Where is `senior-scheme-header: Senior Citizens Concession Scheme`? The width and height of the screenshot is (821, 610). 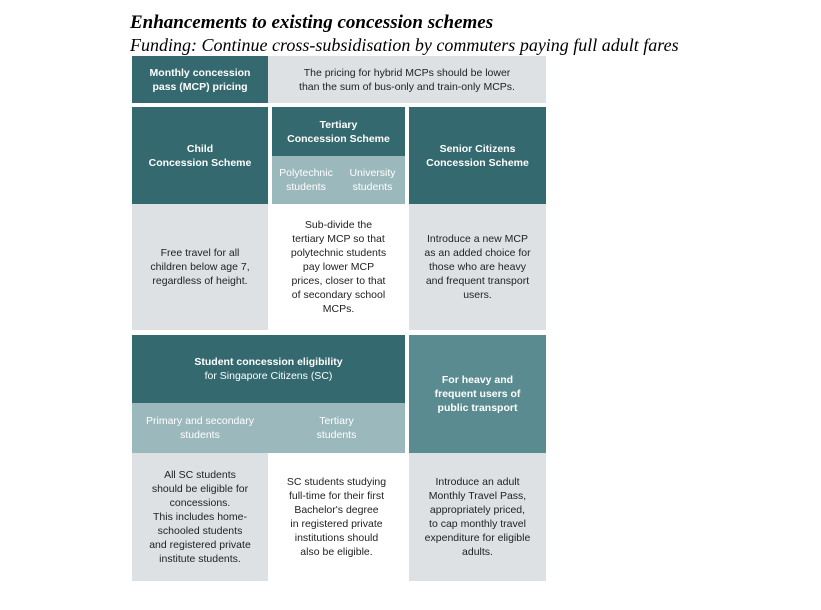
senior-scheme-header: Senior Citizens Concession Scheme is located at coordinates (477, 155).